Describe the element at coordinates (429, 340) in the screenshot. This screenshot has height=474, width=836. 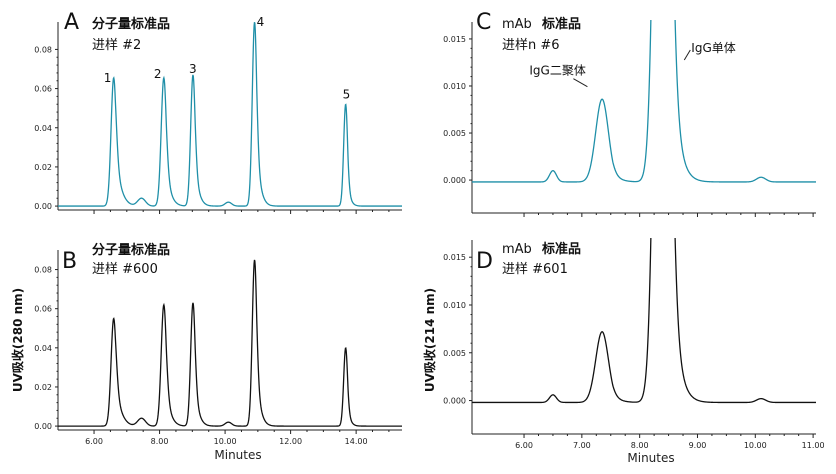
I see `ylabel-right: UV吸收(214 nm)` at that location.